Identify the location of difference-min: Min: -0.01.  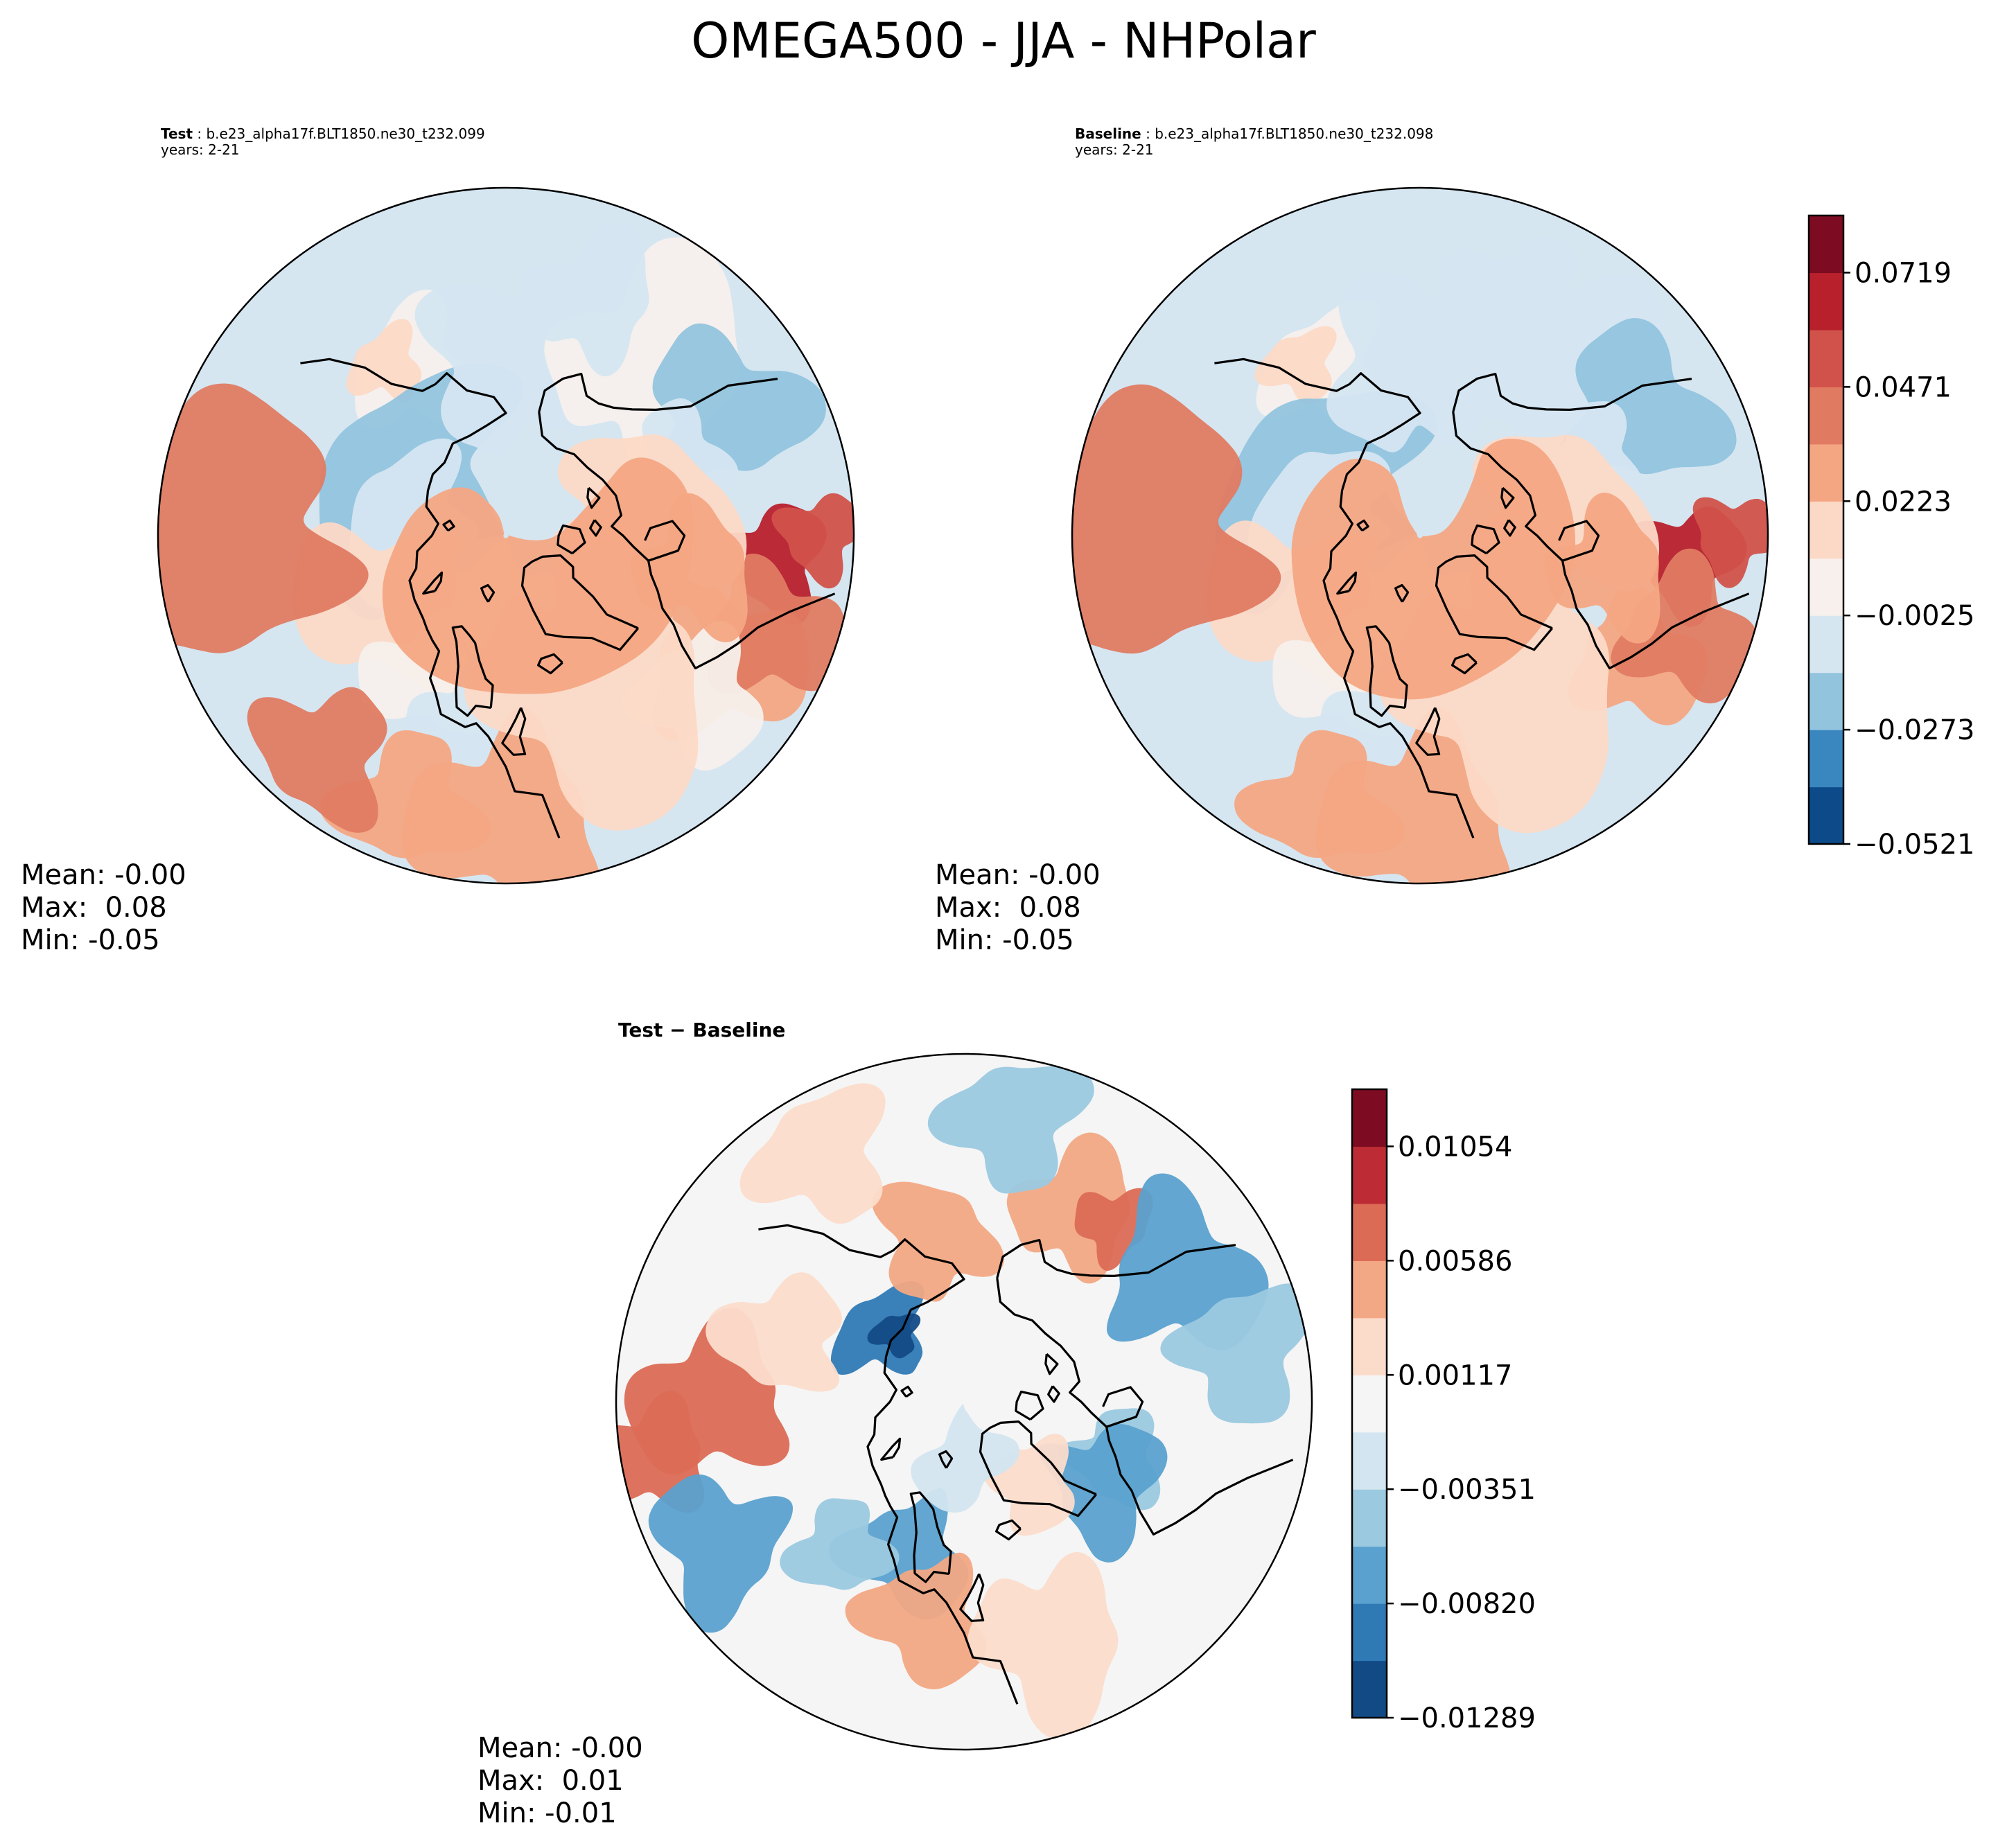
(547, 1813).